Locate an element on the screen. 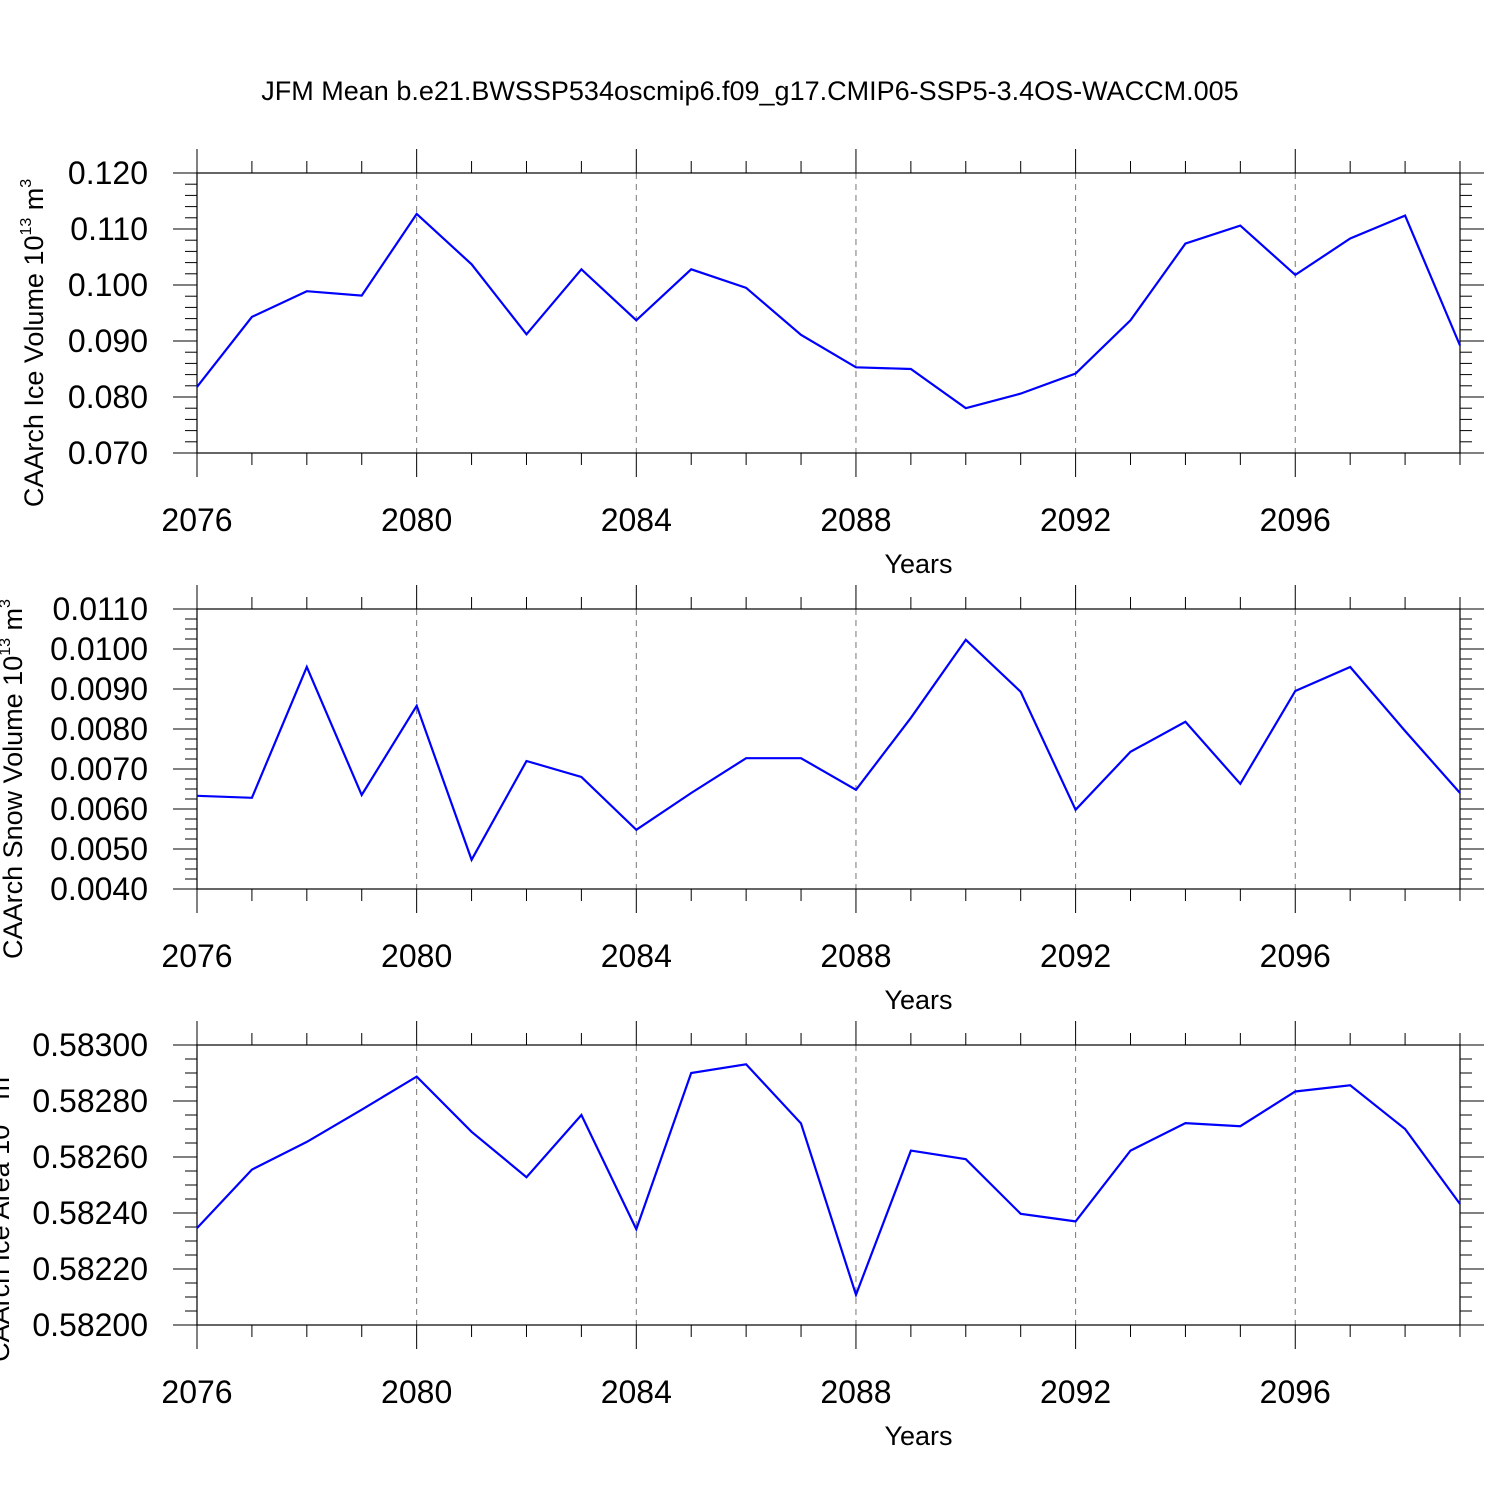 The height and width of the screenshot is (1500, 1500). y-axis-label: CAArch Ice Volume 1013 m3 is located at coordinates (33, 343).